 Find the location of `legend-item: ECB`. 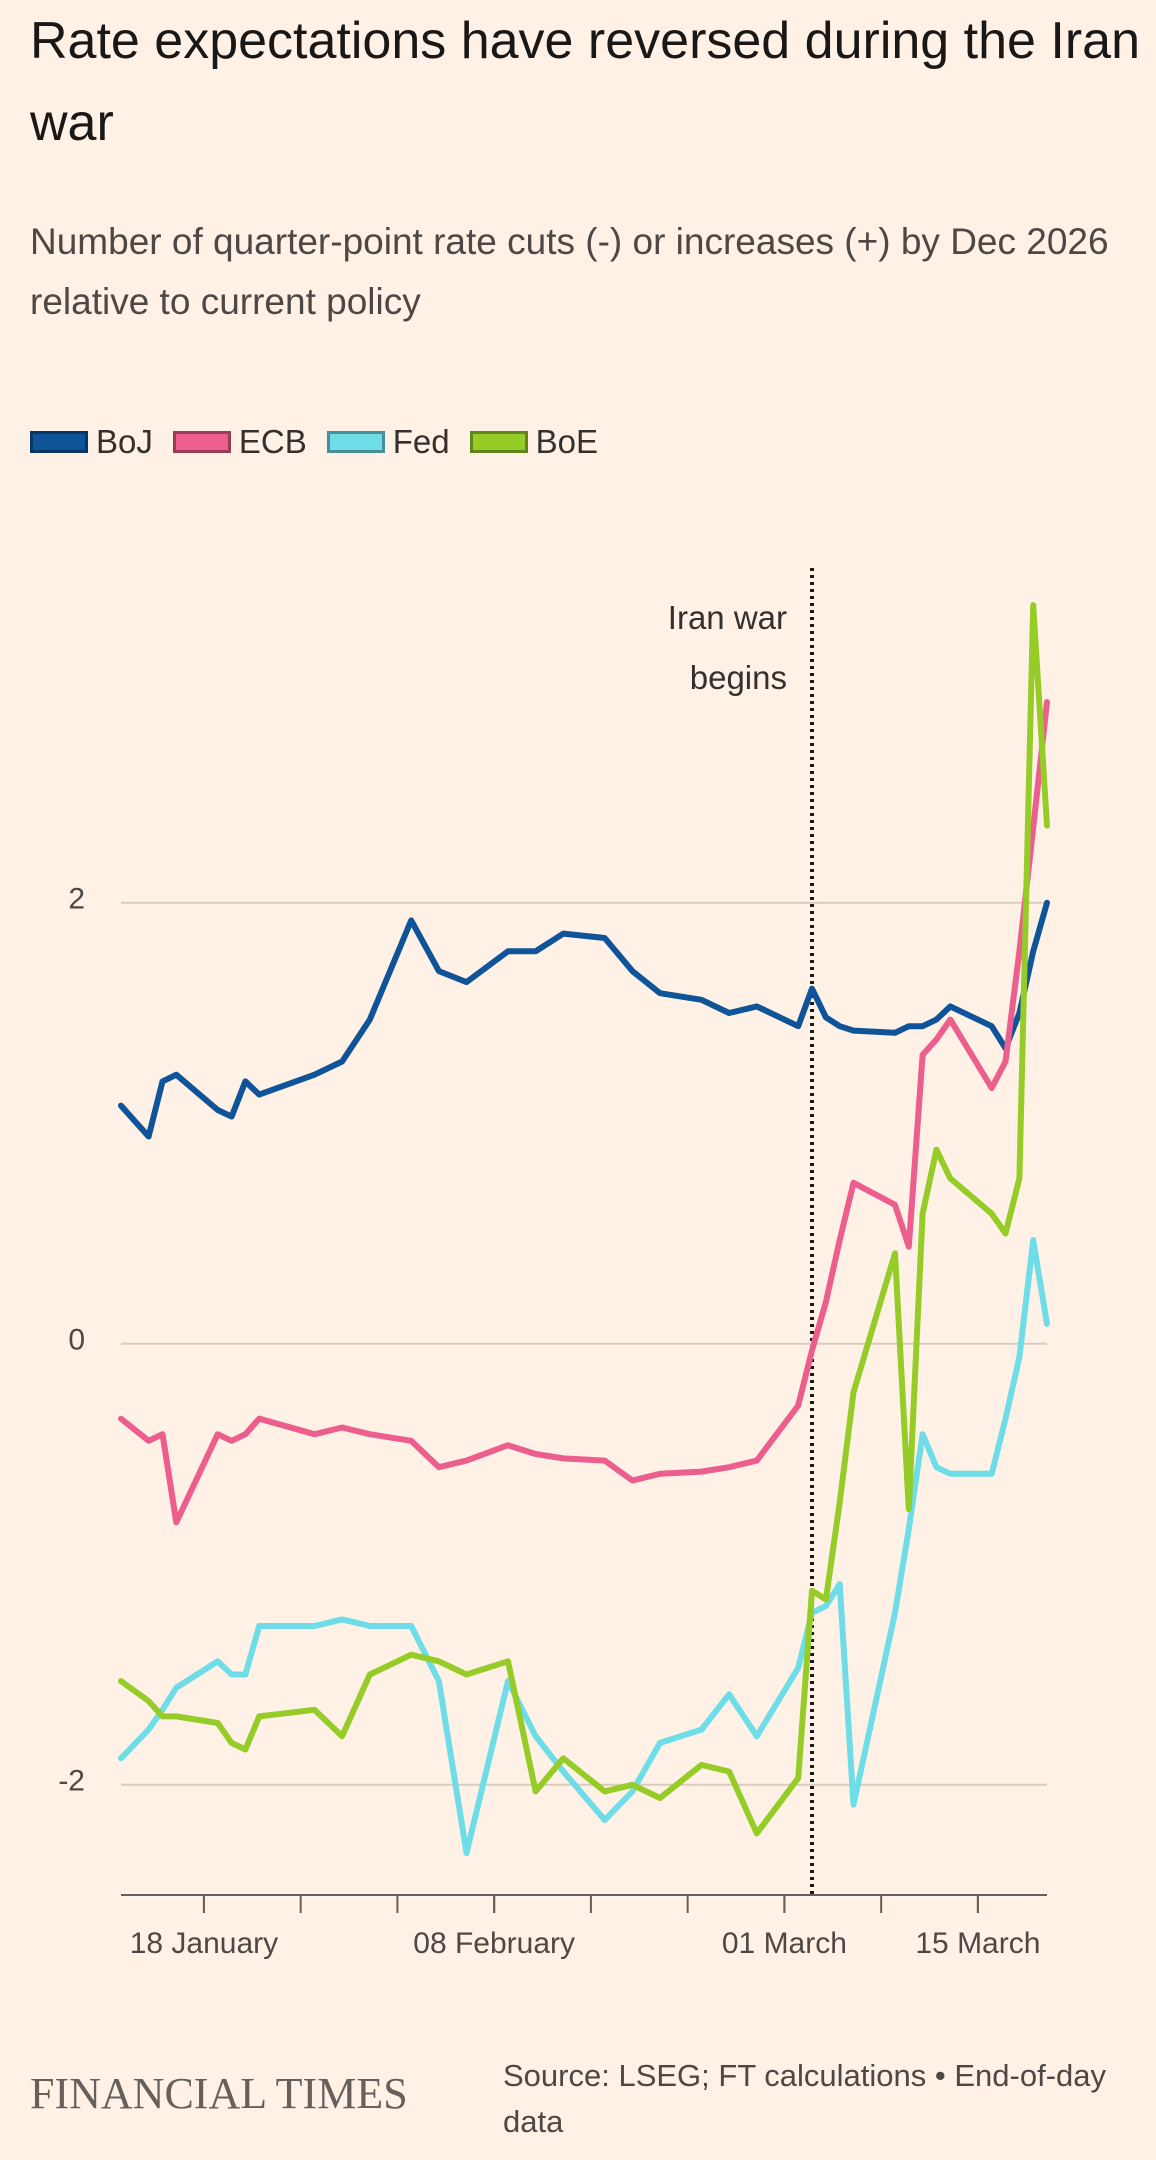

legend-item: ECB is located at coordinates (239, 442).